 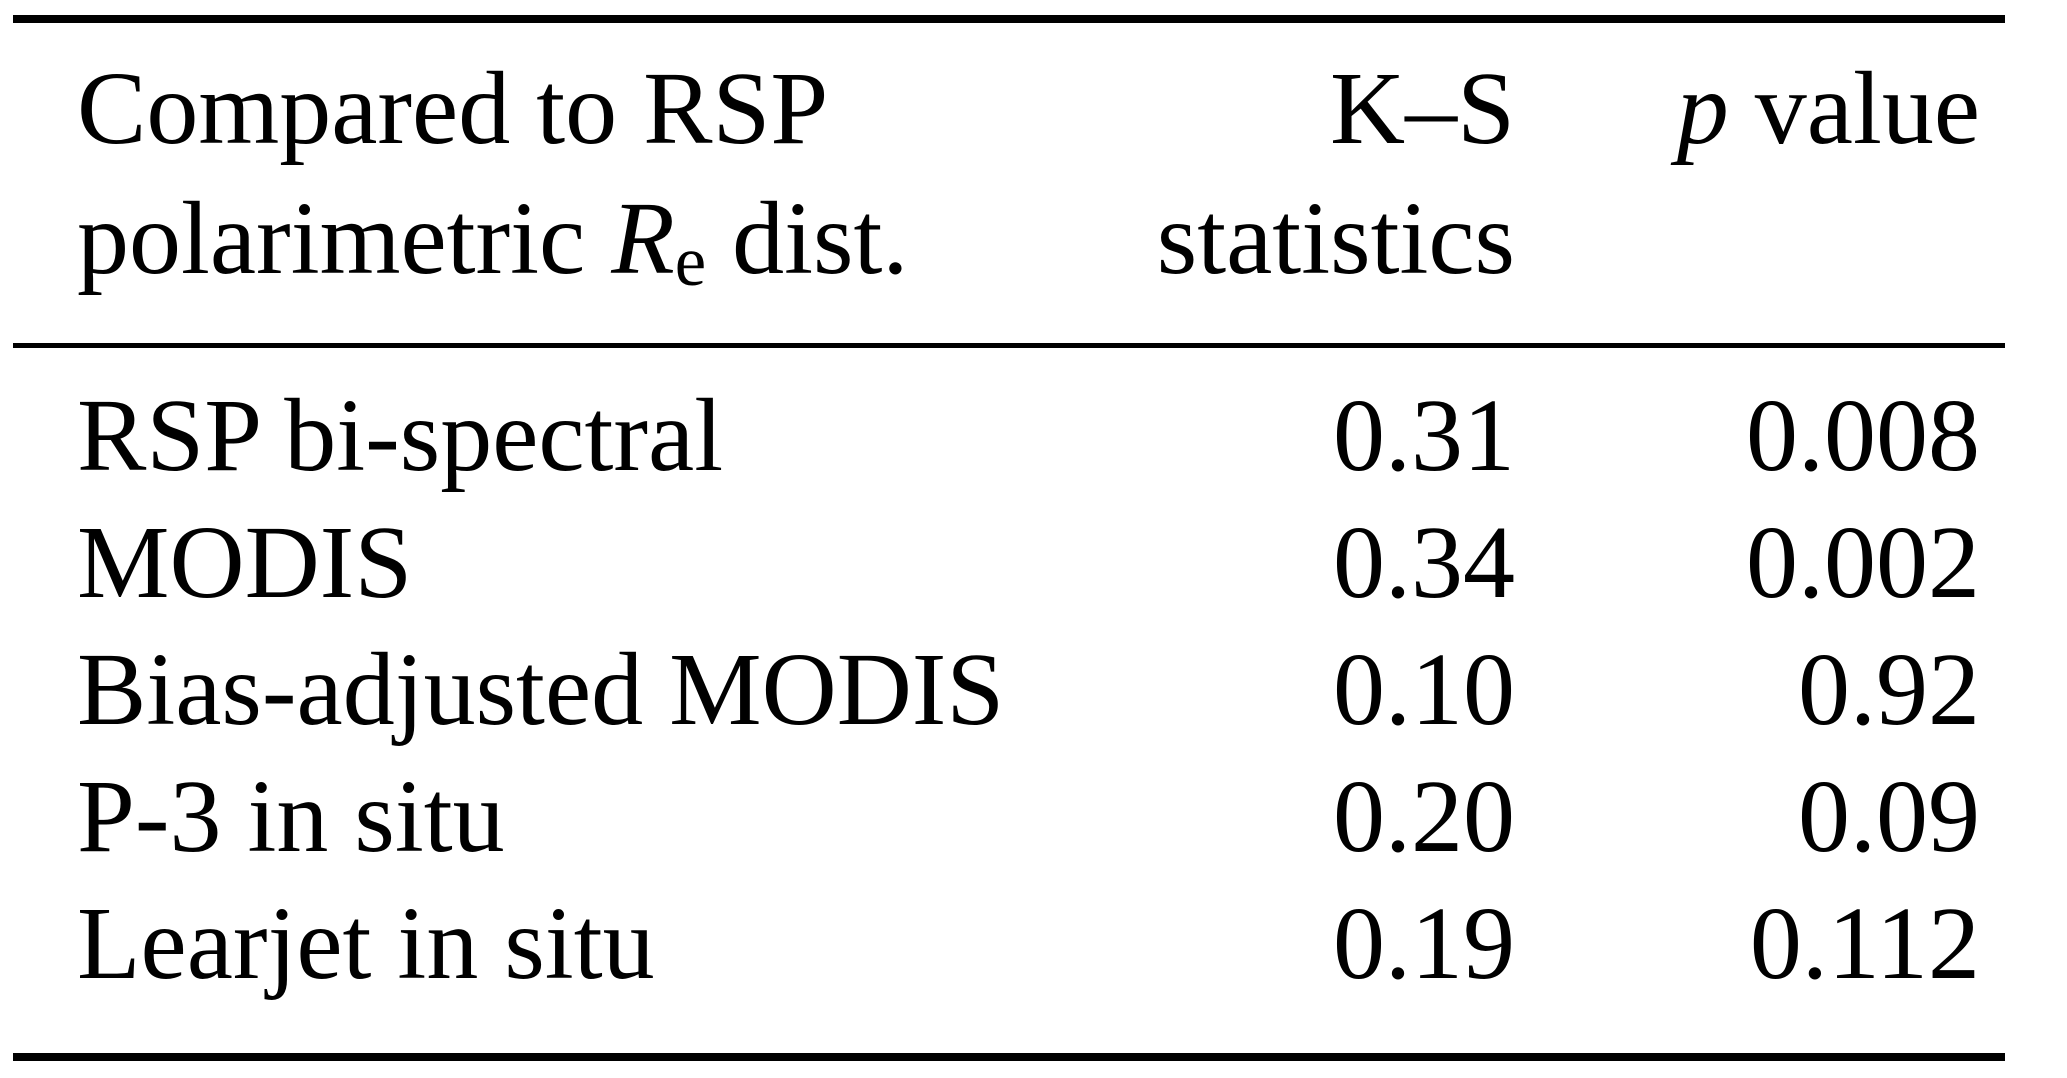 I want to click on table-bottom-rule, so click(x=1009, y=1057).